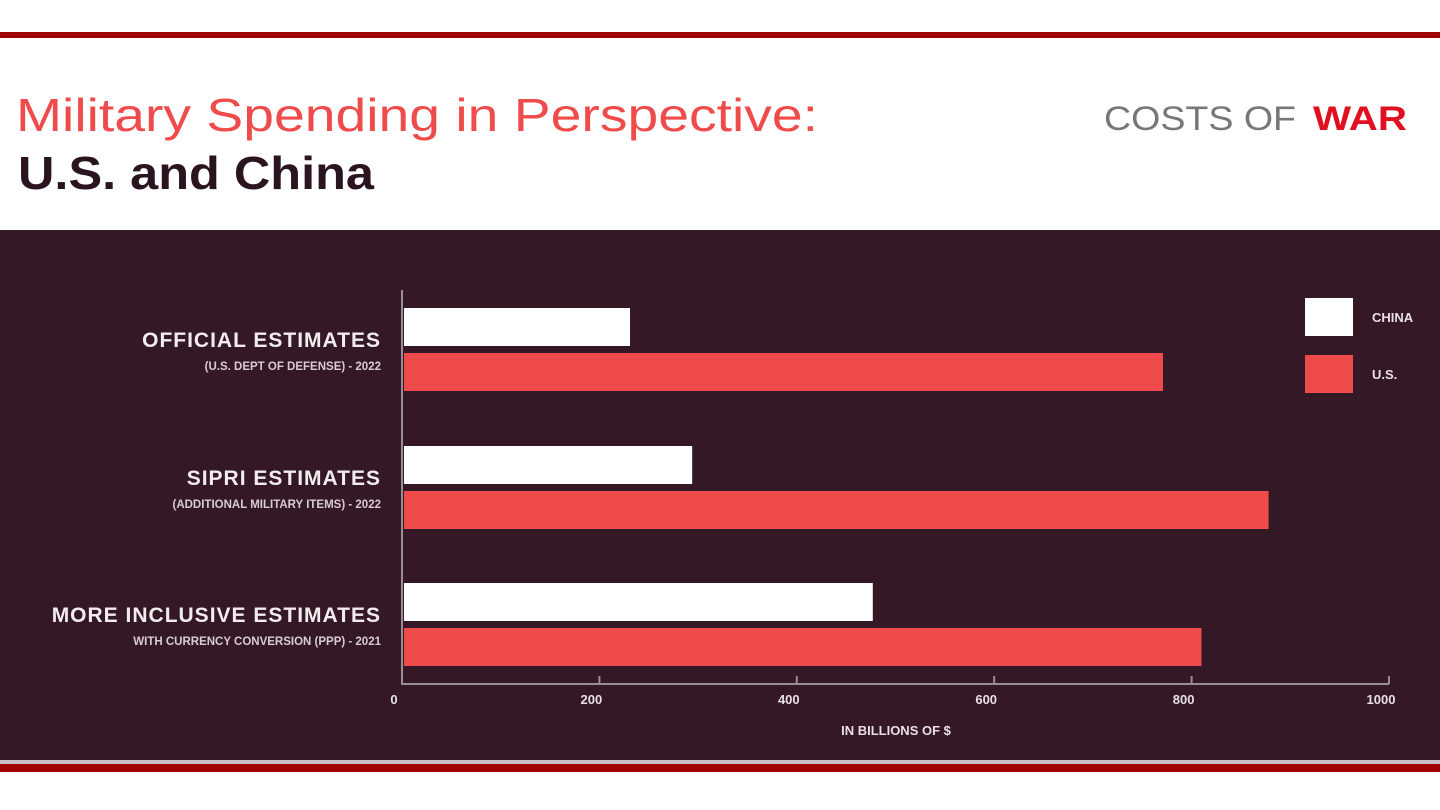 This screenshot has width=1440, height=810. Describe the element at coordinates (293, 367) in the screenshot. I see `category-sublabel: (U.S. DEPT OF DEFENSE) - 2022` at that location.